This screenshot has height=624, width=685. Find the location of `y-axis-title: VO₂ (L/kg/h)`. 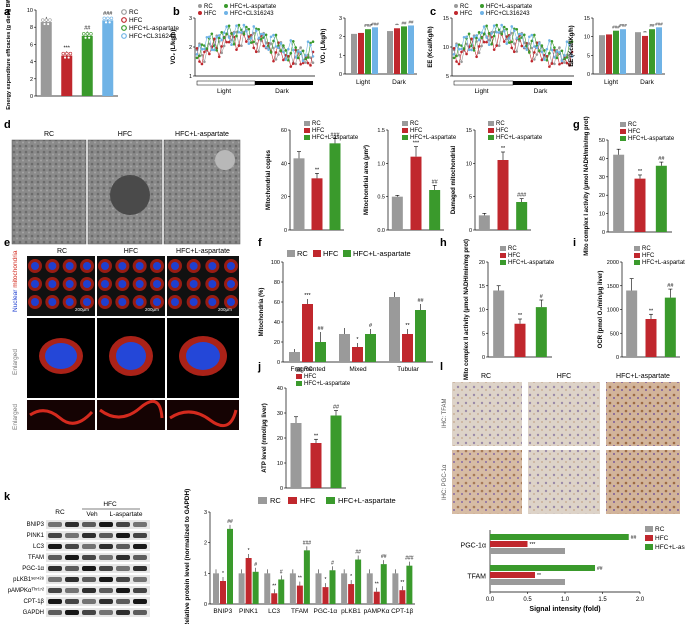

y-axis-title: VO₂ (L/kg/h) is located at coordinates (174, 47).